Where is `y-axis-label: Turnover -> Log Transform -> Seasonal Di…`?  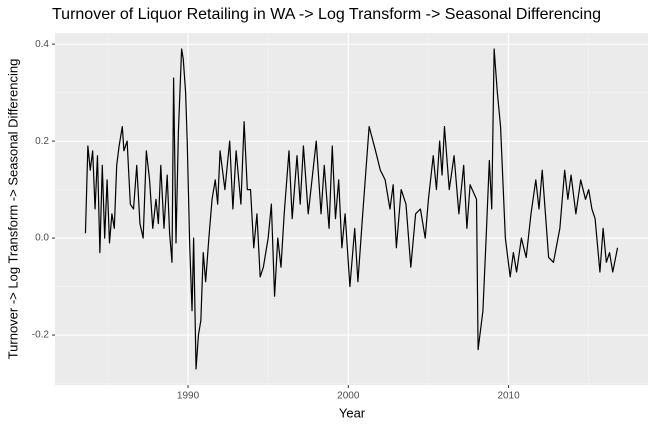
y-axis-label: Turnover -> Log Transform -> Seasonal Di… is located at coordinates (12, 209).